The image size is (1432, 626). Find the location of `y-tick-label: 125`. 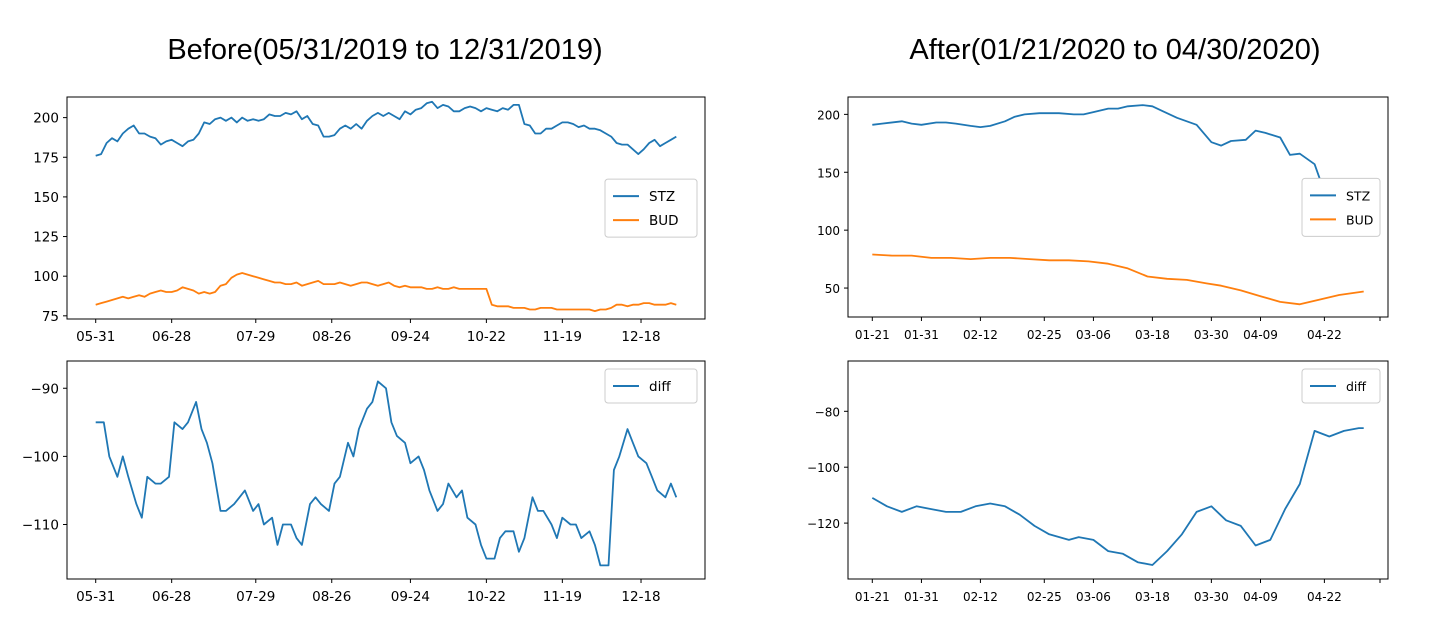

y-tick-label: 125 is located at coordinates (46, 238).